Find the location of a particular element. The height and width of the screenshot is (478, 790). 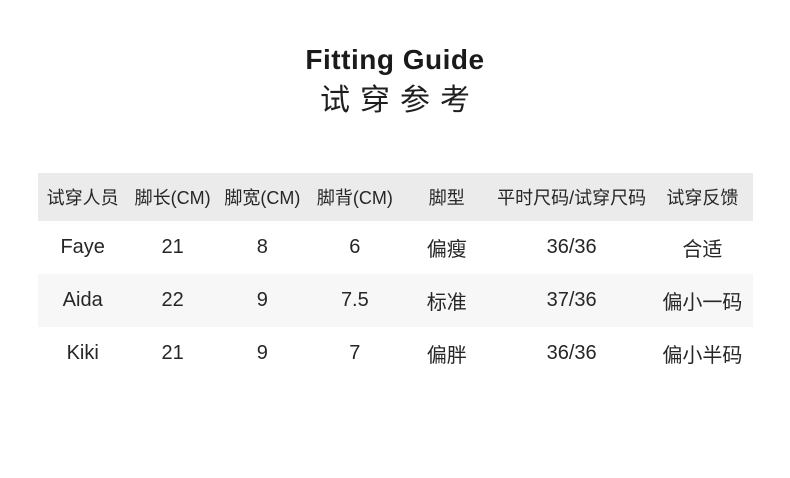

cell-size: 37/36 is located at coordinates (571, 300).